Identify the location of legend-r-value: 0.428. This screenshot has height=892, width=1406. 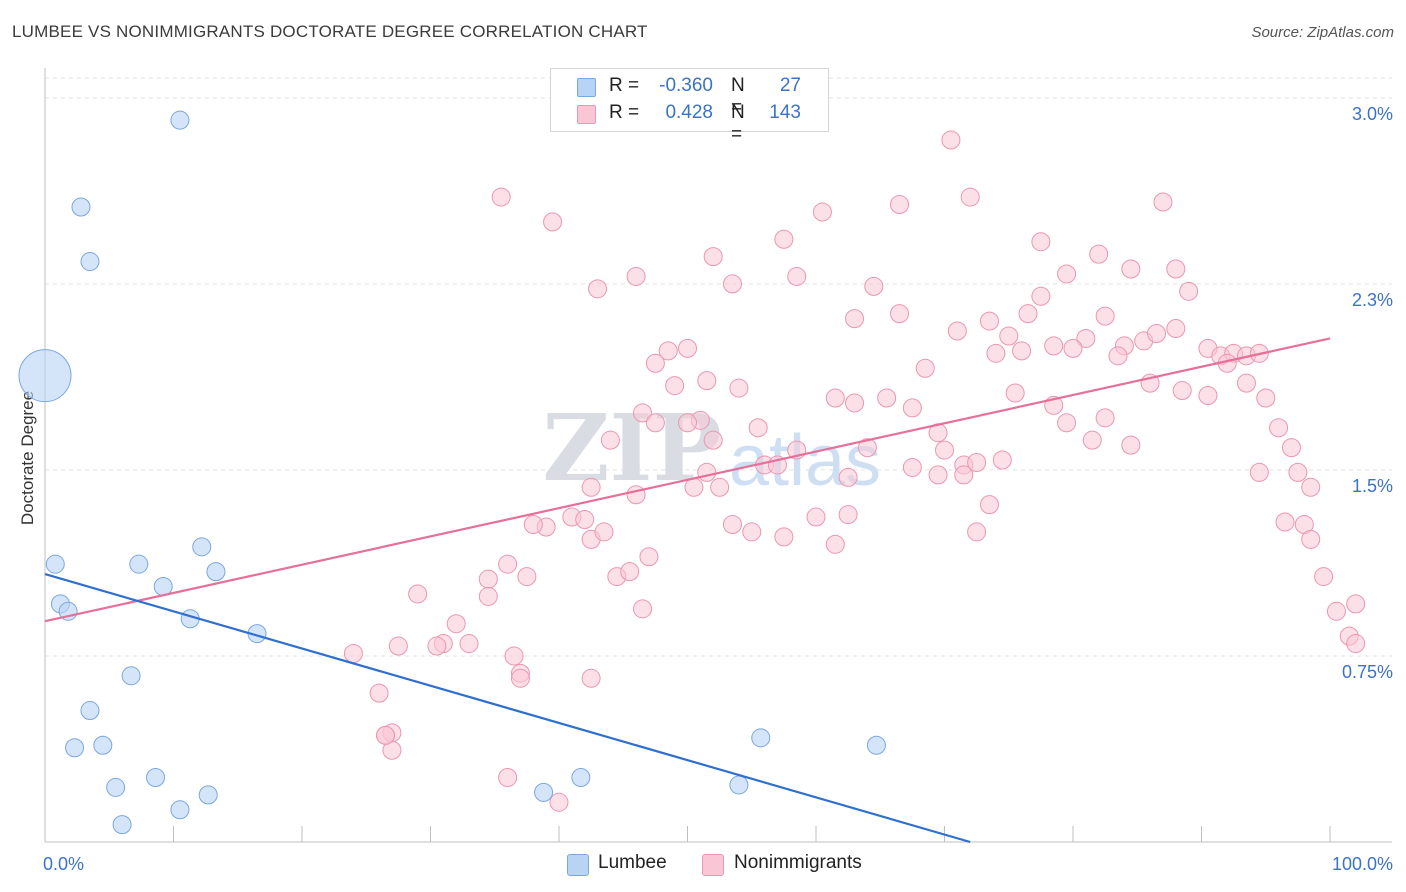
(689, 112).